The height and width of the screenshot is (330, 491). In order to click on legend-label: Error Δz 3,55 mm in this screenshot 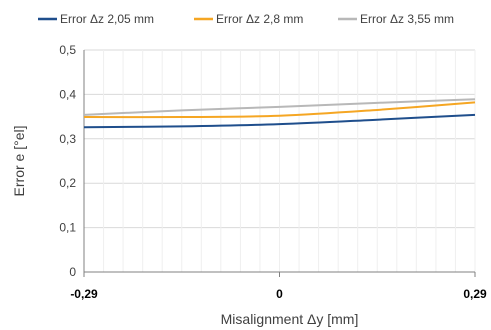, I will do `click(407, 19)`.